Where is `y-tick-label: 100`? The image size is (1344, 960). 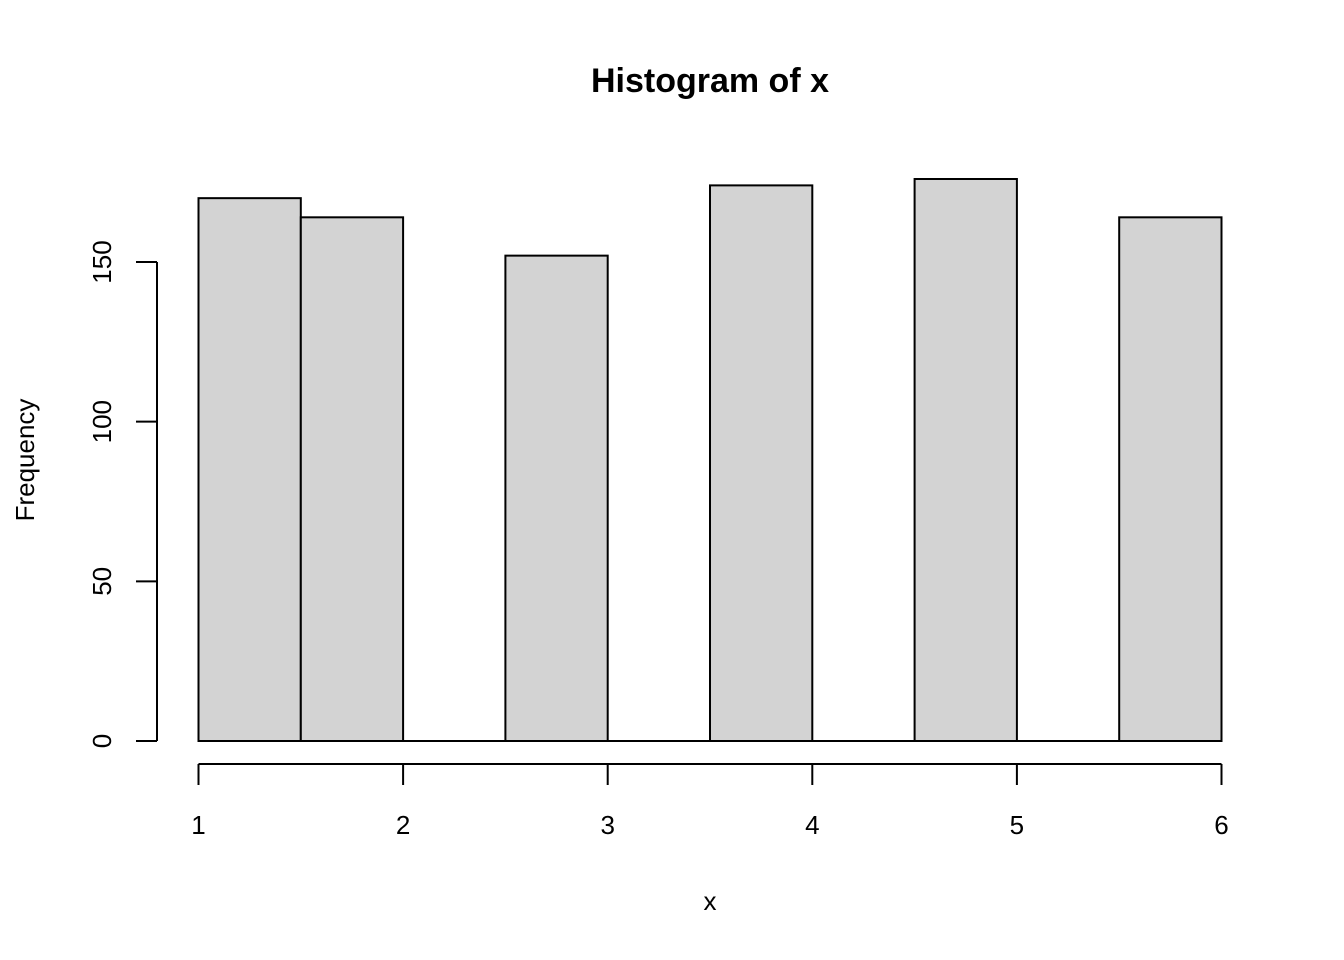
y-tick-label: 100 is located at coordinates (102, 421).